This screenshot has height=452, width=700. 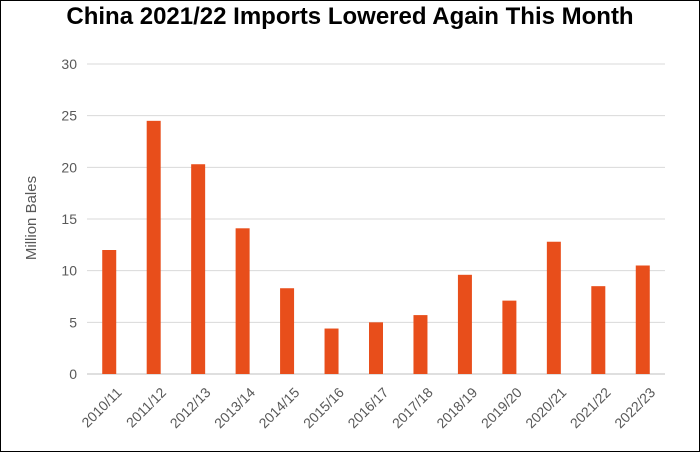 What do you see at coordinates (278, 407) in the screenshot?
I see `x-tick-label: 2014/15` at bounding box center [278, 407].